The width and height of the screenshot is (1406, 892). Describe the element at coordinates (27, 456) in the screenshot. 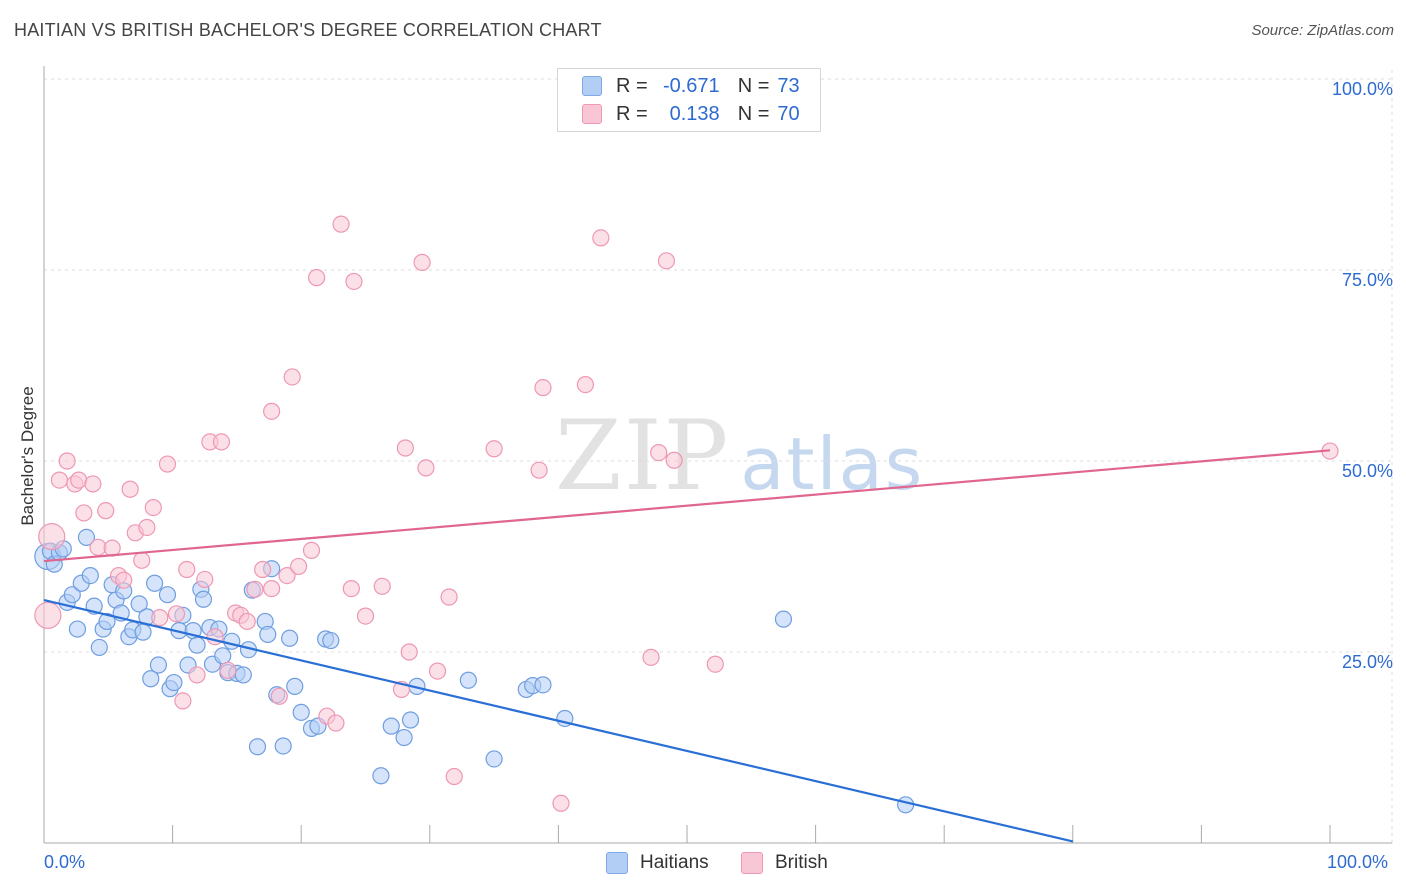

I see `y-axis-label: Bachelor's Degree` at that location.